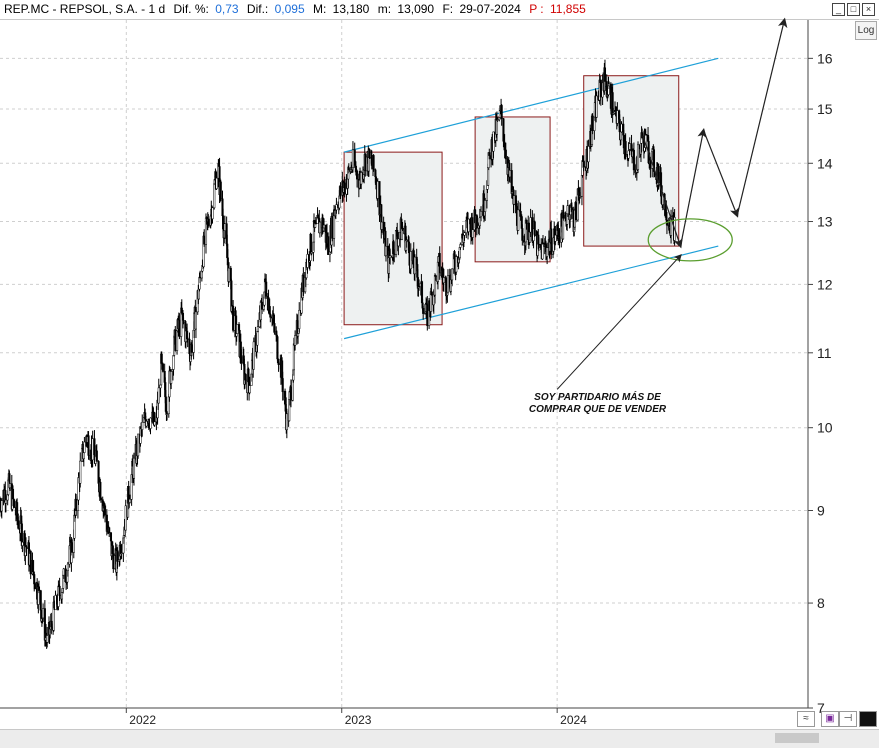  I want to click on y-tick-label: 11, so click(824, 353).